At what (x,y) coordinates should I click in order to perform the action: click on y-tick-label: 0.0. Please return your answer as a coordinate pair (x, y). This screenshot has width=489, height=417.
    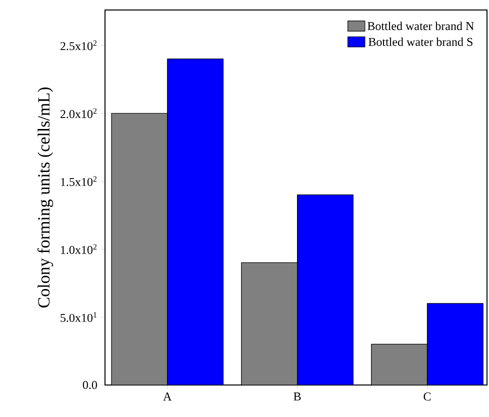
    Looking at the image, I should click on (90, 385).